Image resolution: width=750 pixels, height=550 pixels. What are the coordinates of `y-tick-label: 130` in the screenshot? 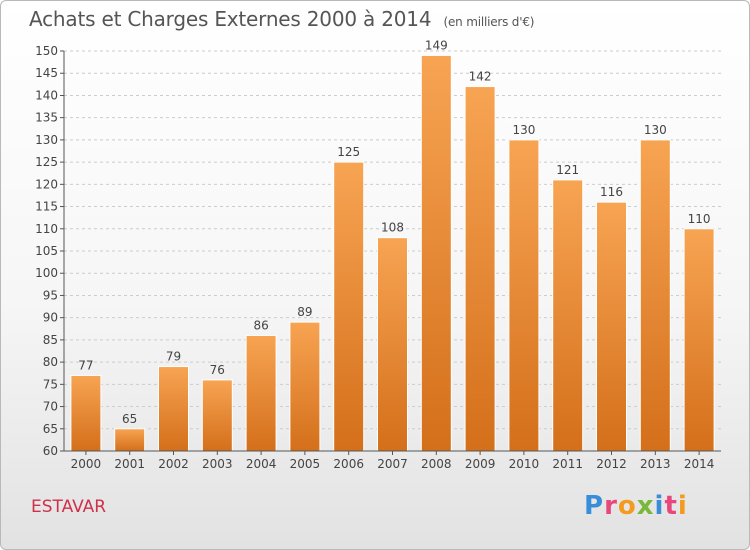 It's located at (46, 140).